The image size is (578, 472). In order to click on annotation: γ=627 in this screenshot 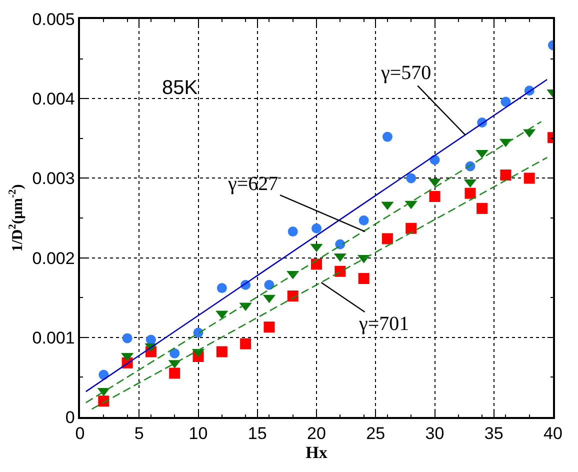, I will do `click(252, 184)`.